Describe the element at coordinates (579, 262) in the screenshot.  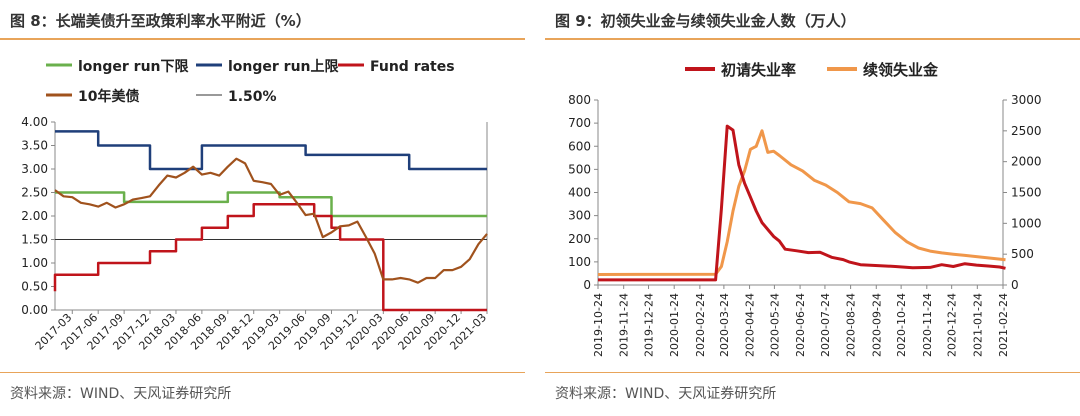
I see `y-left-tick-label: 100` at that location.